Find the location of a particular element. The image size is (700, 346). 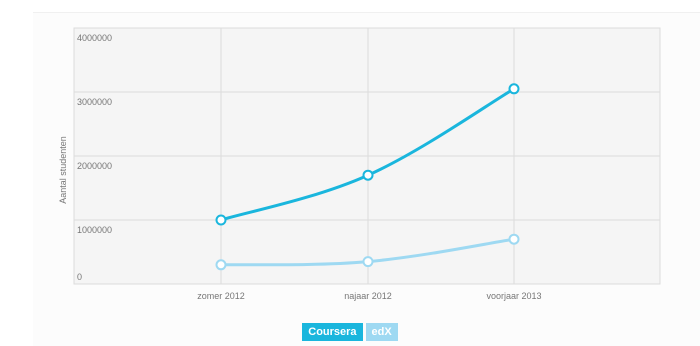

x-tick-label: zomer 2012 is located at coordinates (221, 296).